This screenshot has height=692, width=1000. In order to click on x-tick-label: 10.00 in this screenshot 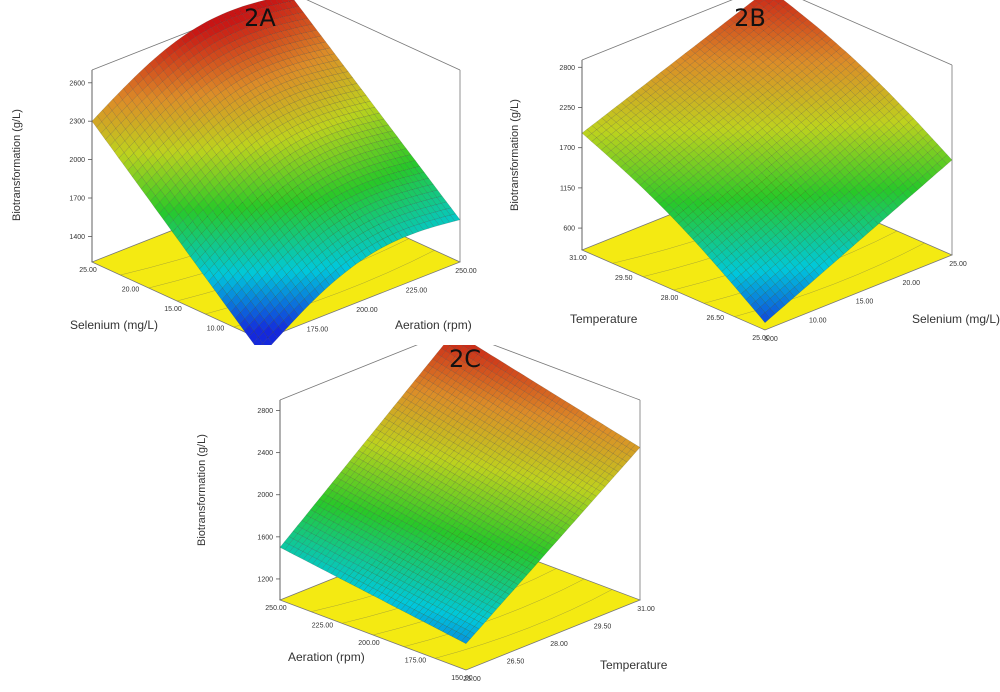, I will do `click(216, 329)`.